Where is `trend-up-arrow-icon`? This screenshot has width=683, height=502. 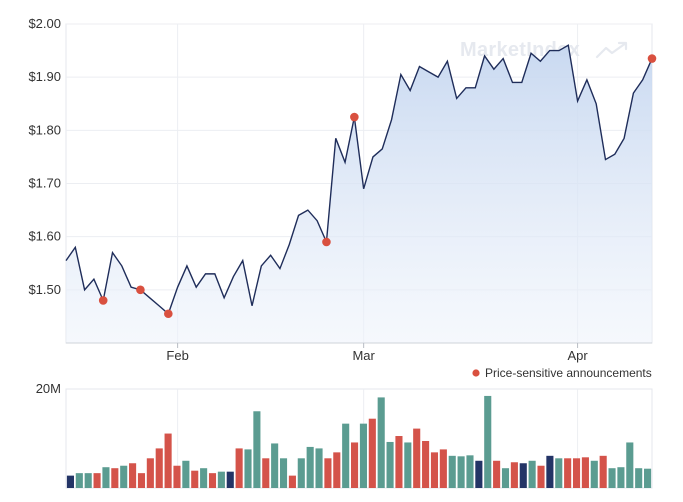 trend-up-arrow-icon is located at coordinates (611, 50).